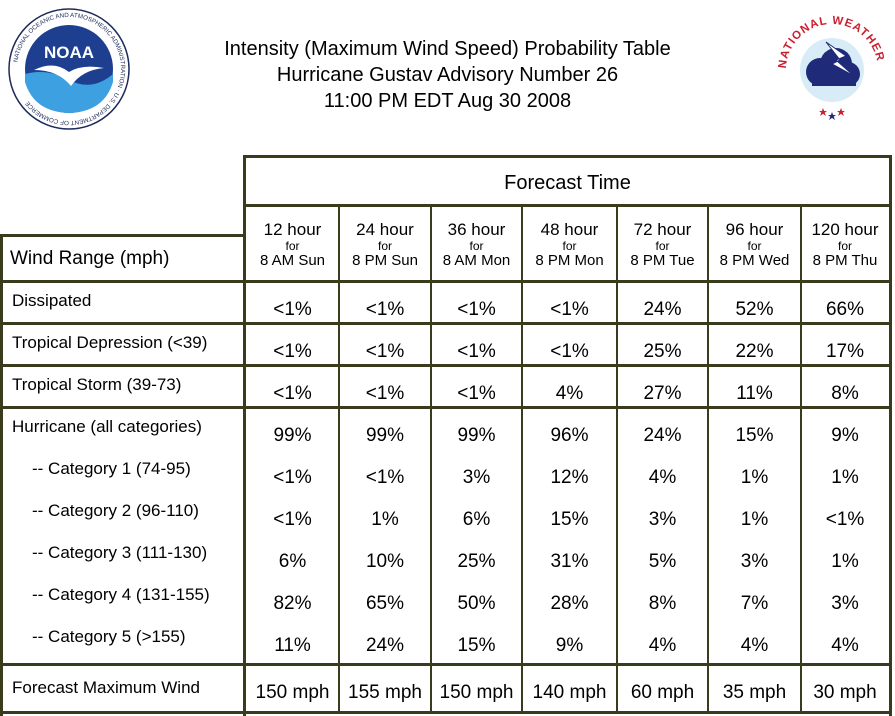  Describe the element at coordinates (447, 75) in the screenshot. I see `title-line-2: Hurricane Gustav Advisory Number 26` at that location.